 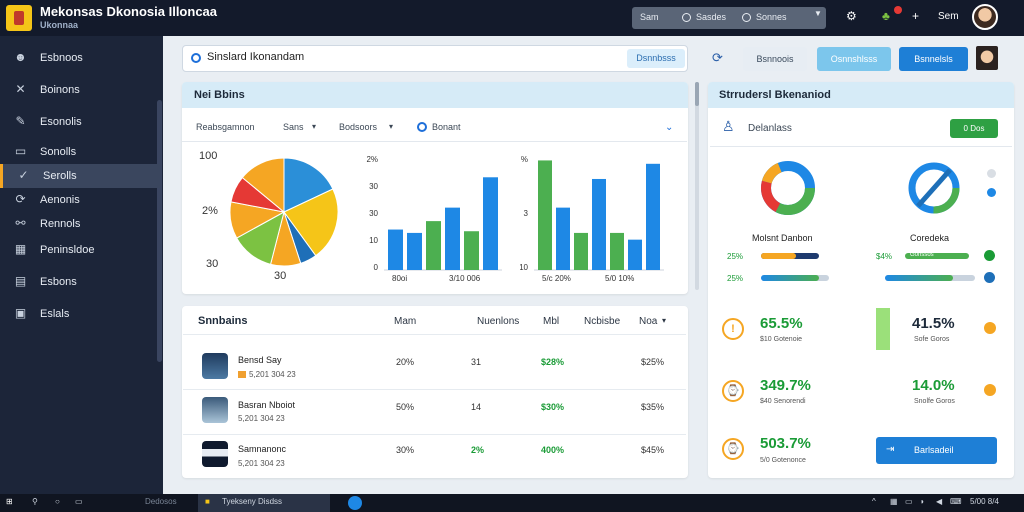 What do you see at coordinates (553, 362) in the screenshot?
I see `table-cell: $28%` at bounding box center [553, 362].